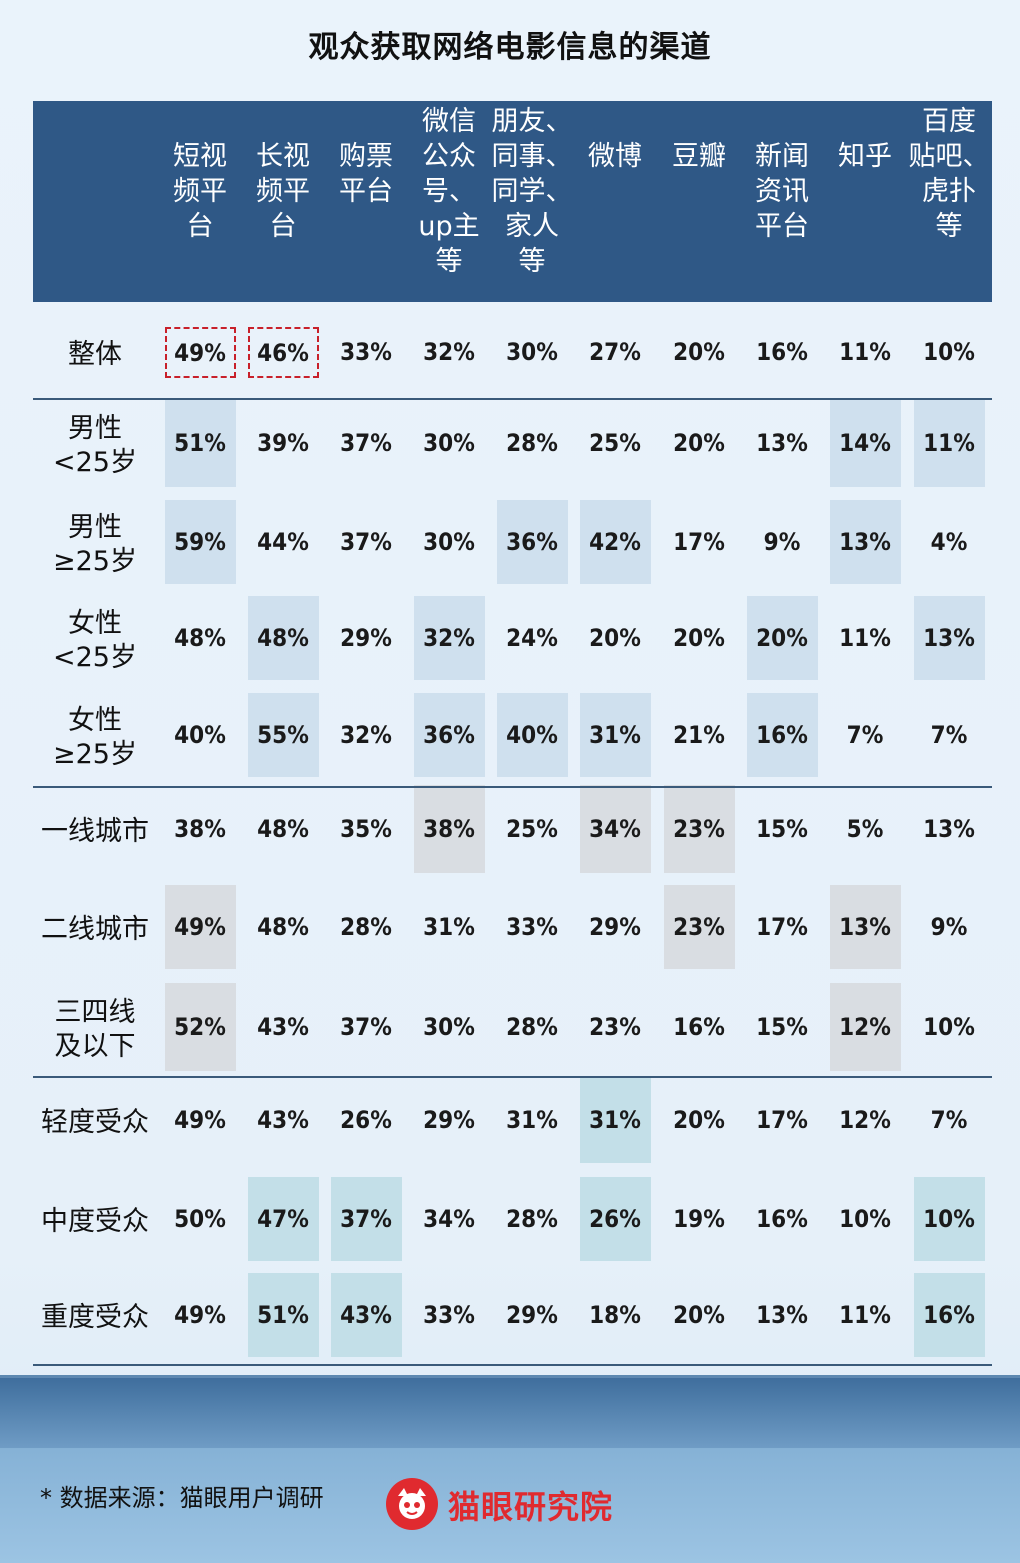  I want to click on column-header: 新闻 资讯 平台, so click(782, 191).